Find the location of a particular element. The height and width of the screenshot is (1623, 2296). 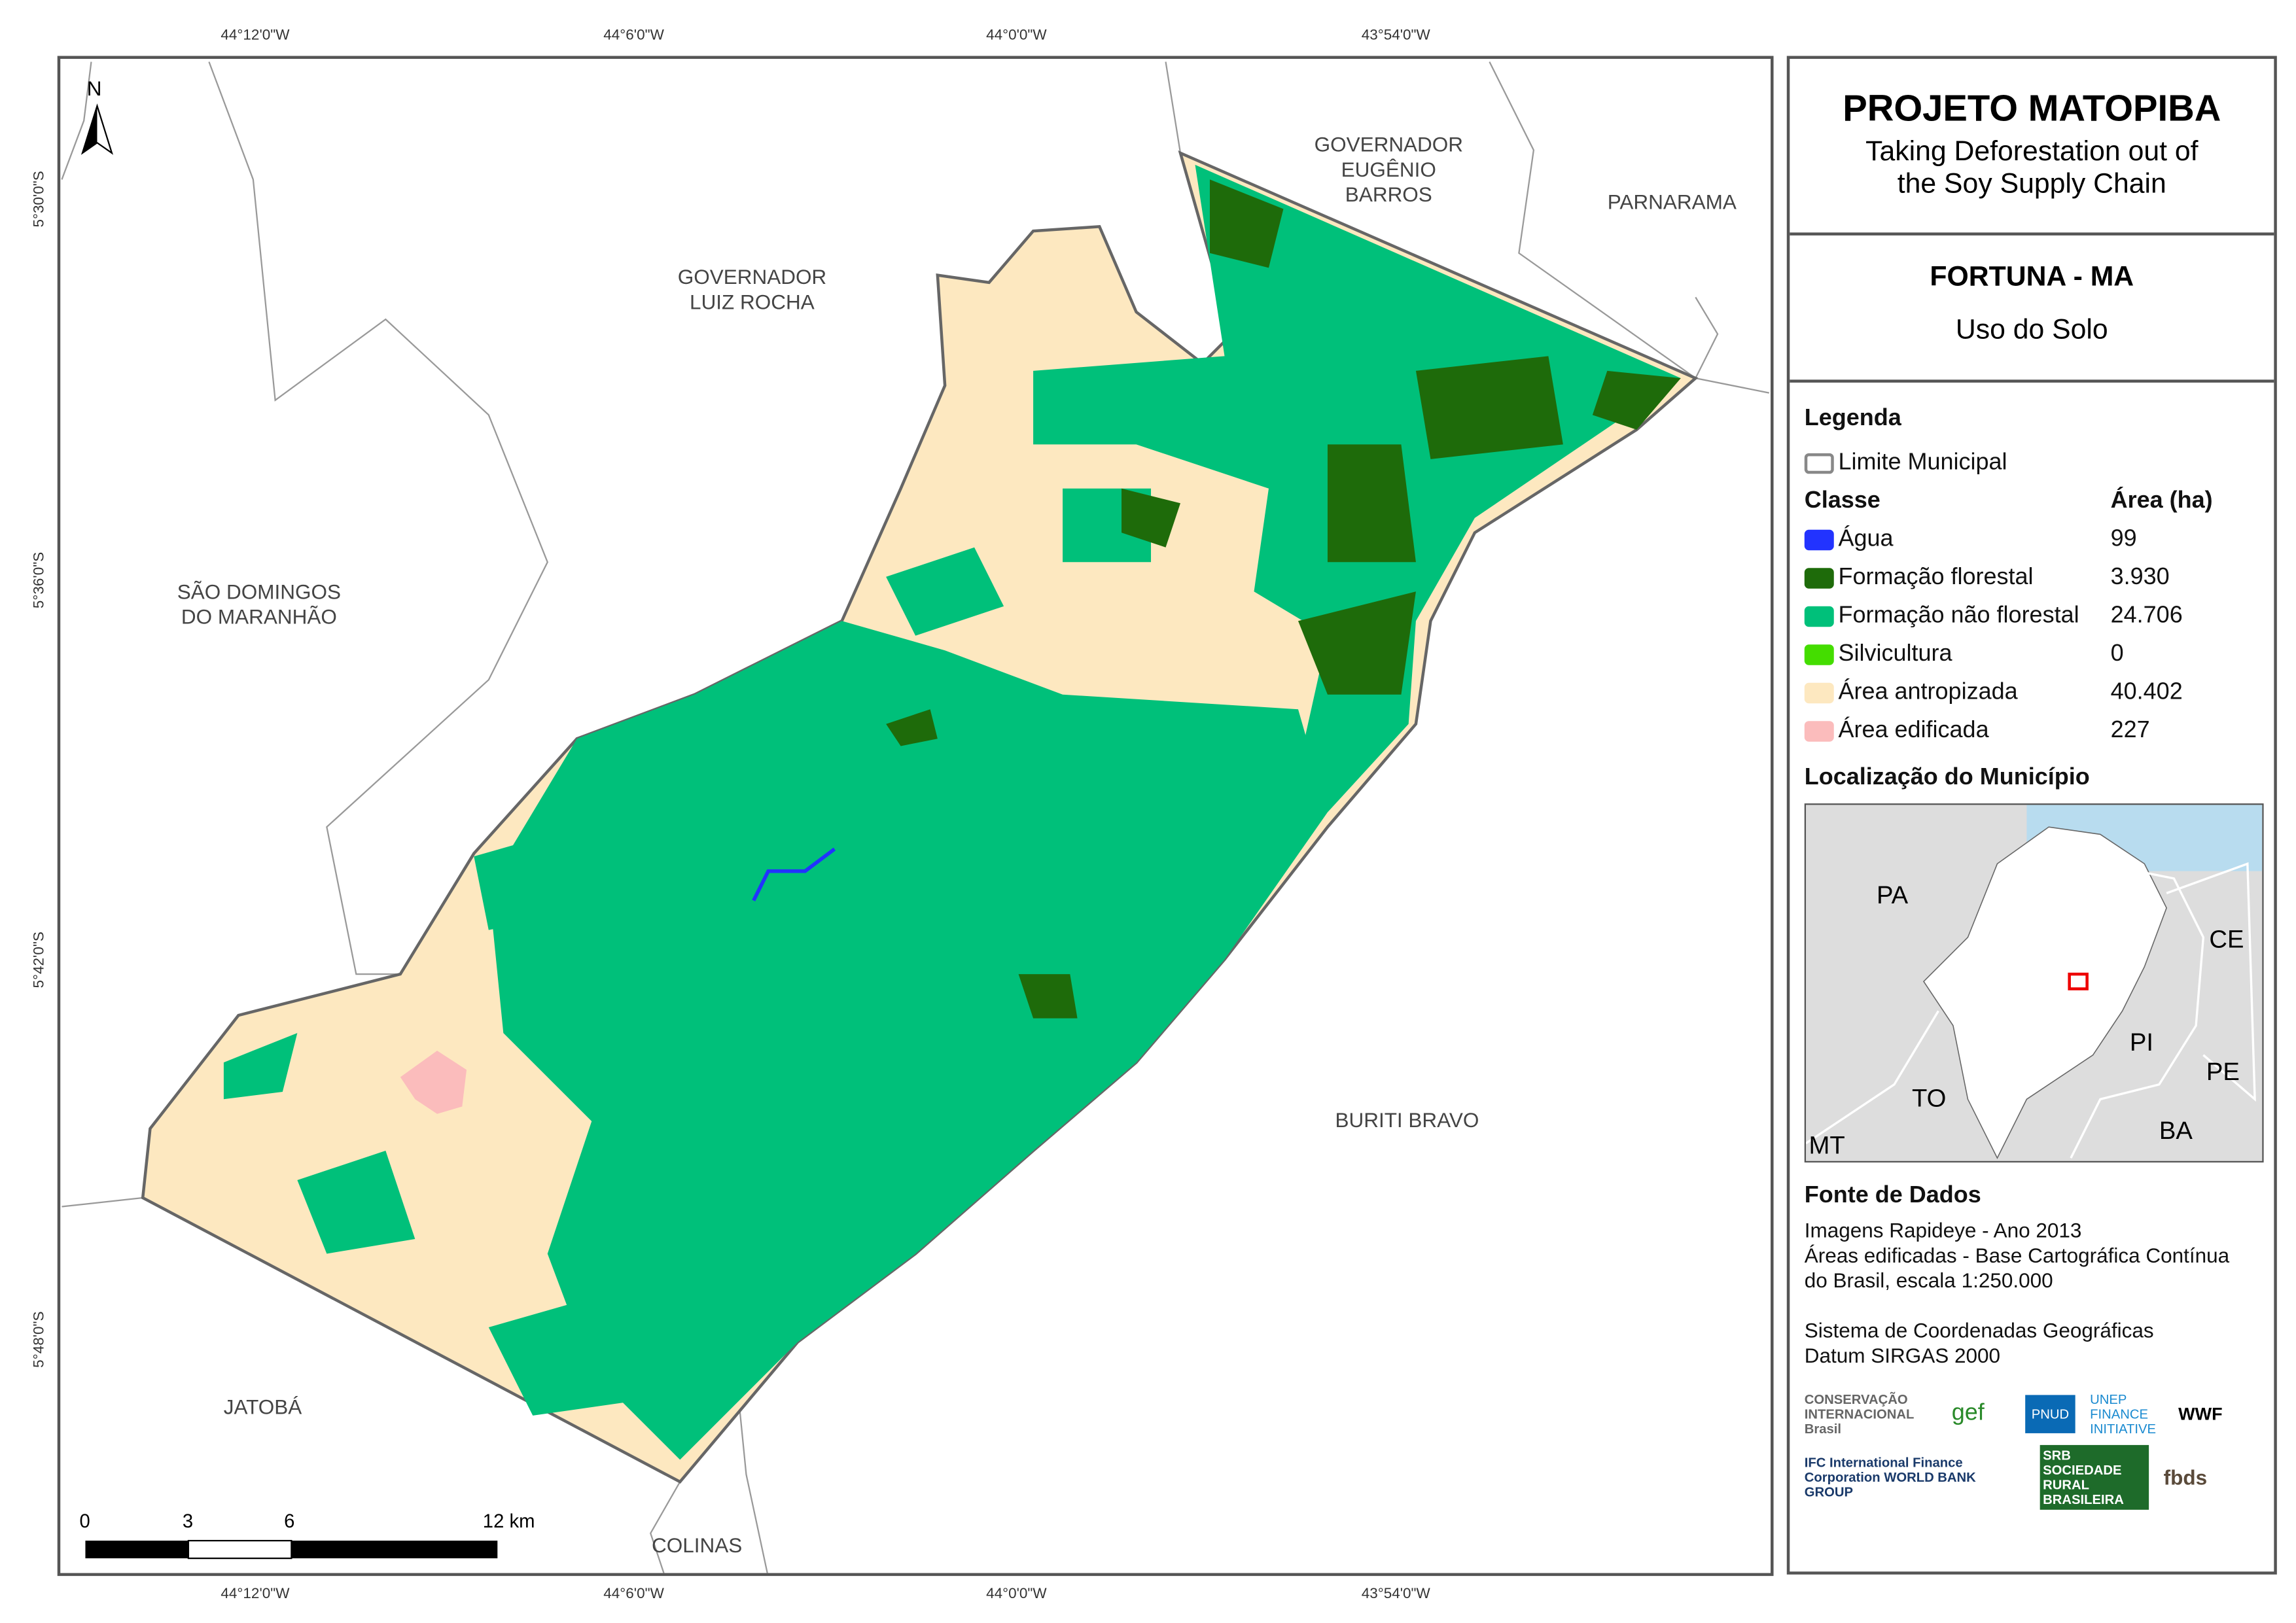

scale-bar is located at coordinates (291, 1549).